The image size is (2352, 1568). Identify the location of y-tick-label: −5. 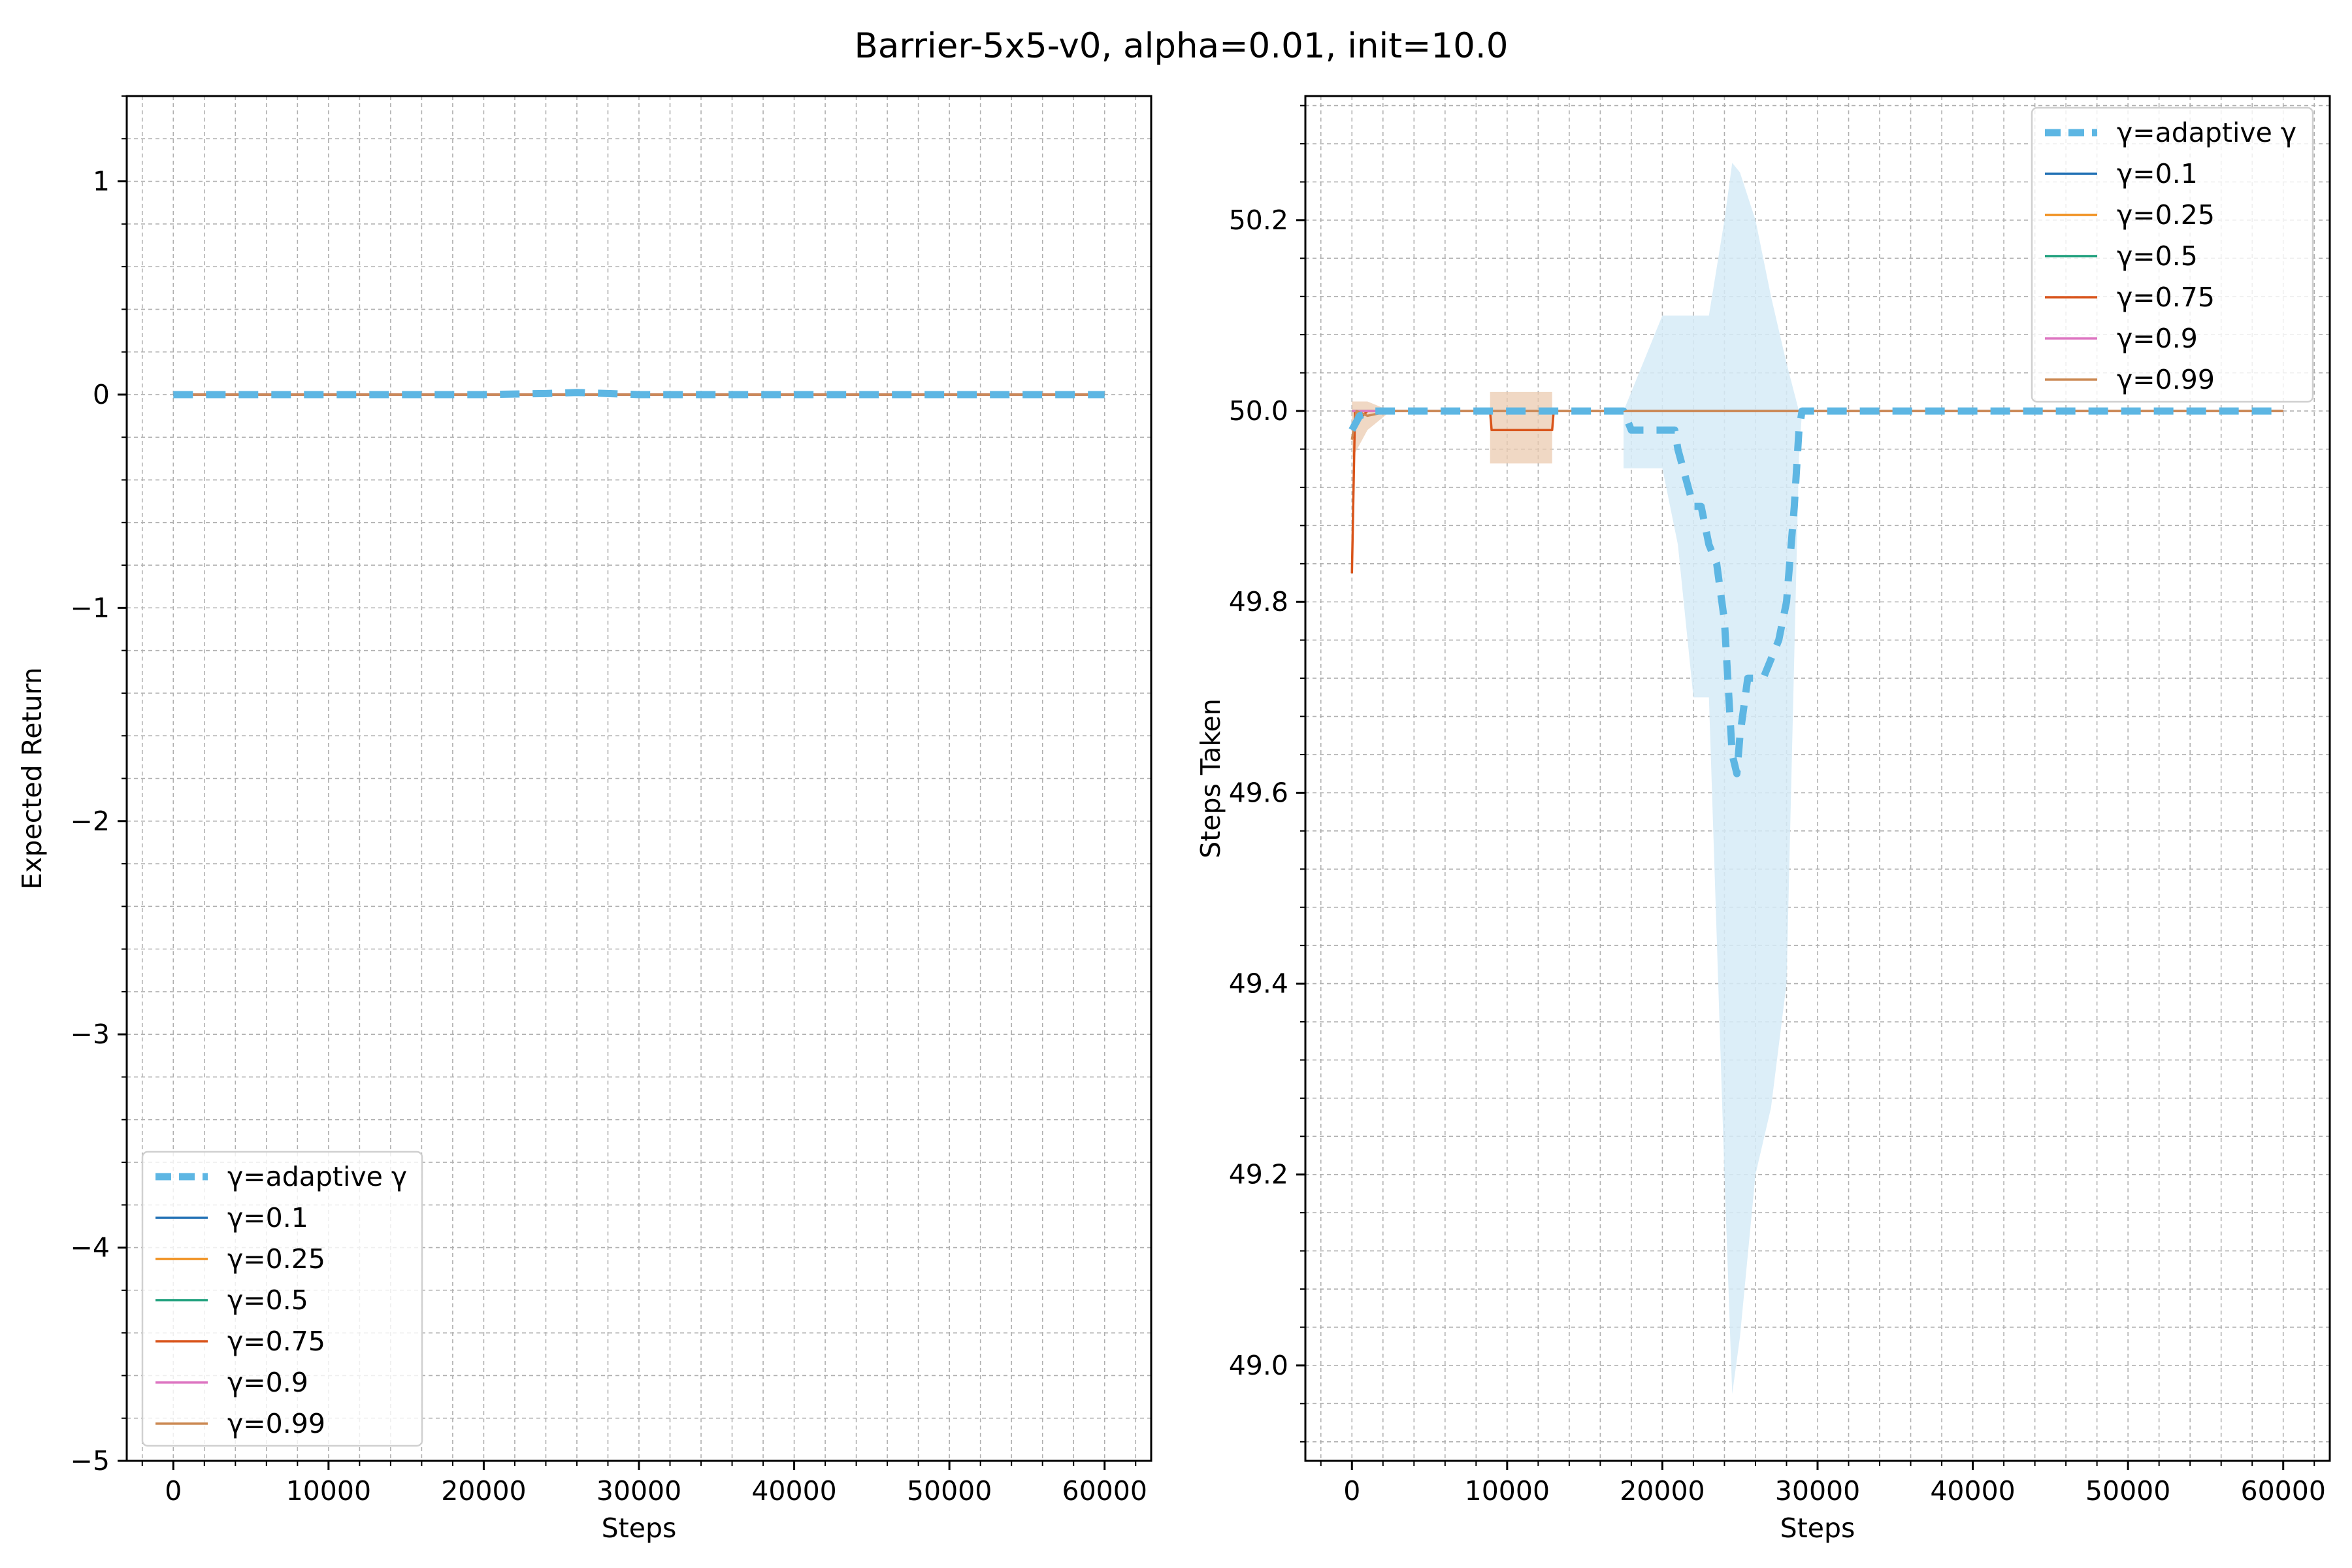
(90, 1461).